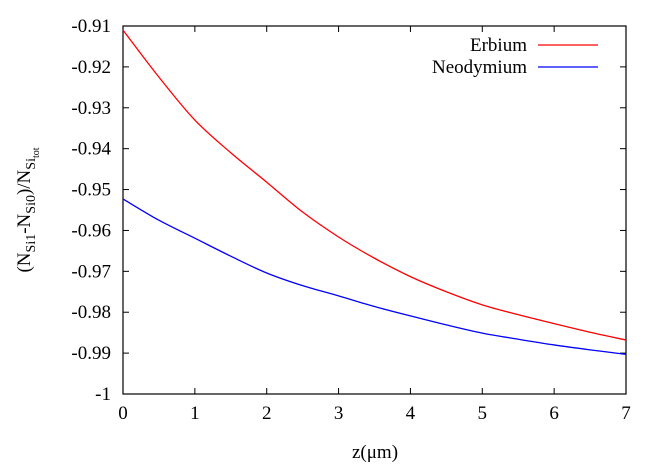 The image size is (664, 465). What do you see at coordinates (498, 45) in the screenshot?
I see `legend-label-erbium: Erbium` at bounding box center [498, 45].